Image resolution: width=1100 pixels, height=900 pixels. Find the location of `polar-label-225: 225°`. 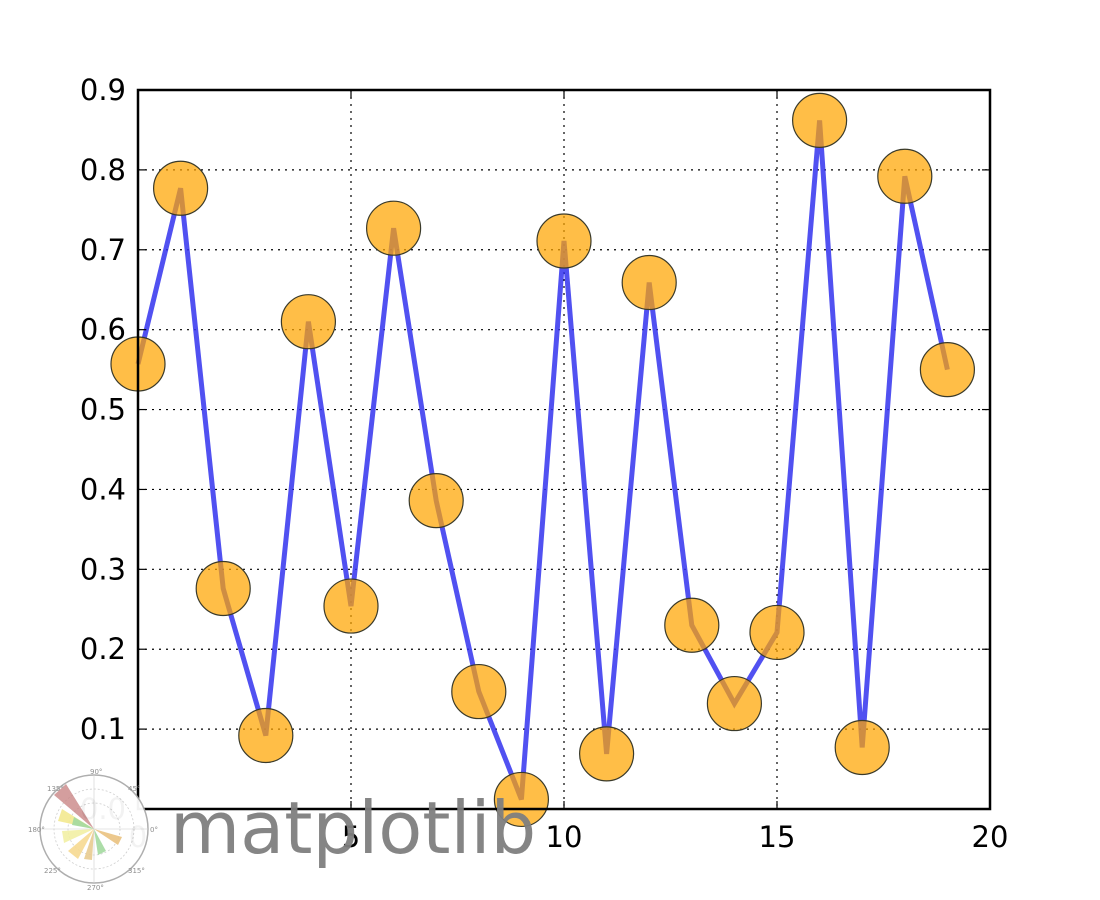

polar-label-225: 225° is located at coordinates (52, 871).